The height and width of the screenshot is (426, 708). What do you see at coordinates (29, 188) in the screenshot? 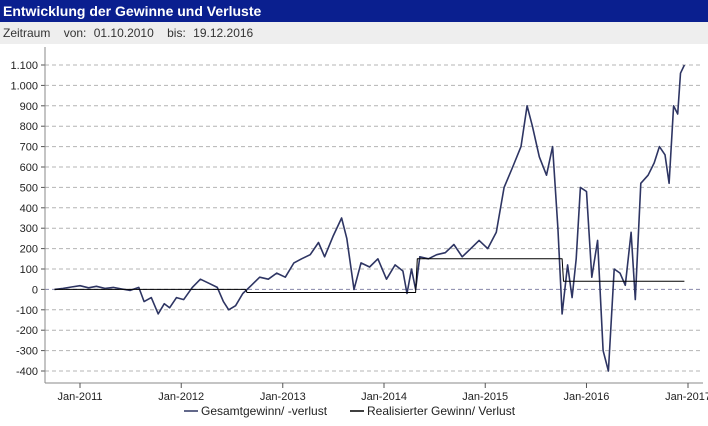
I see `y-tick-label: 500` at bounding box center [29, 188].